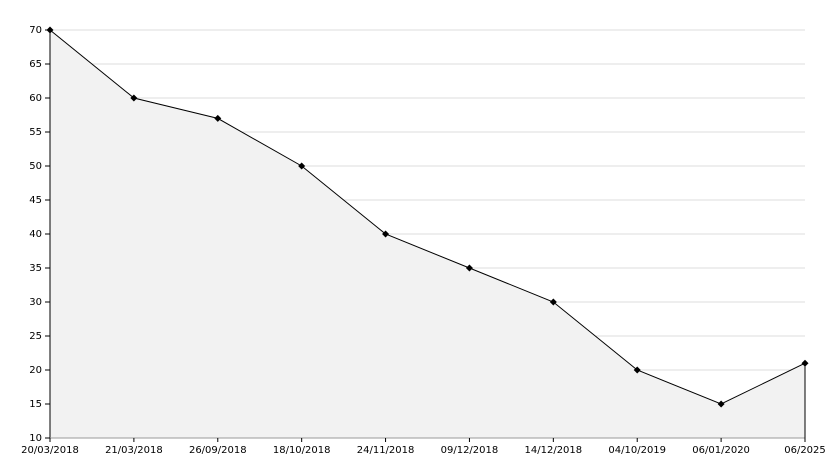  What do you see at coordinates (35, 166) in the screenshot?
I see `y-tick-label: 50` at bounding box center [35, 166].